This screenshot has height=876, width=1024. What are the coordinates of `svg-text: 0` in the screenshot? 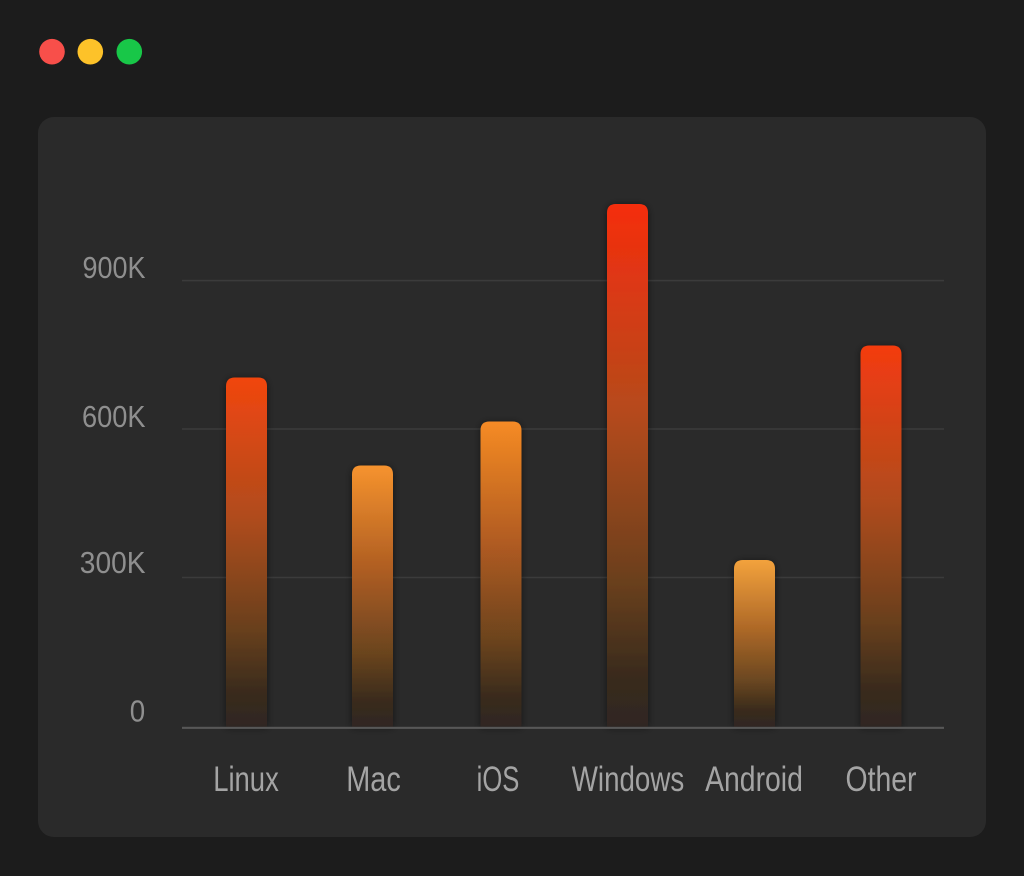 It's located at (137, 710).